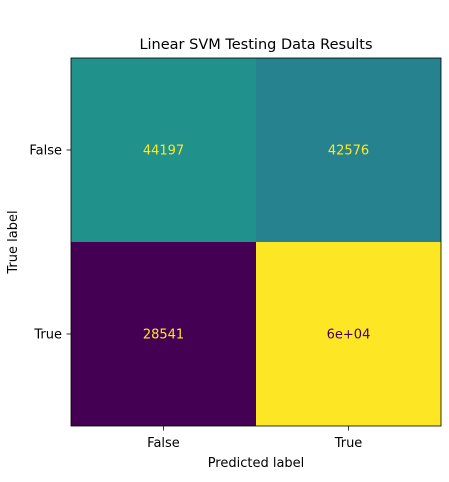 This screenshot has width=449, height=482. I want to click on x-axis-tick-label: False, so click(163, 443).